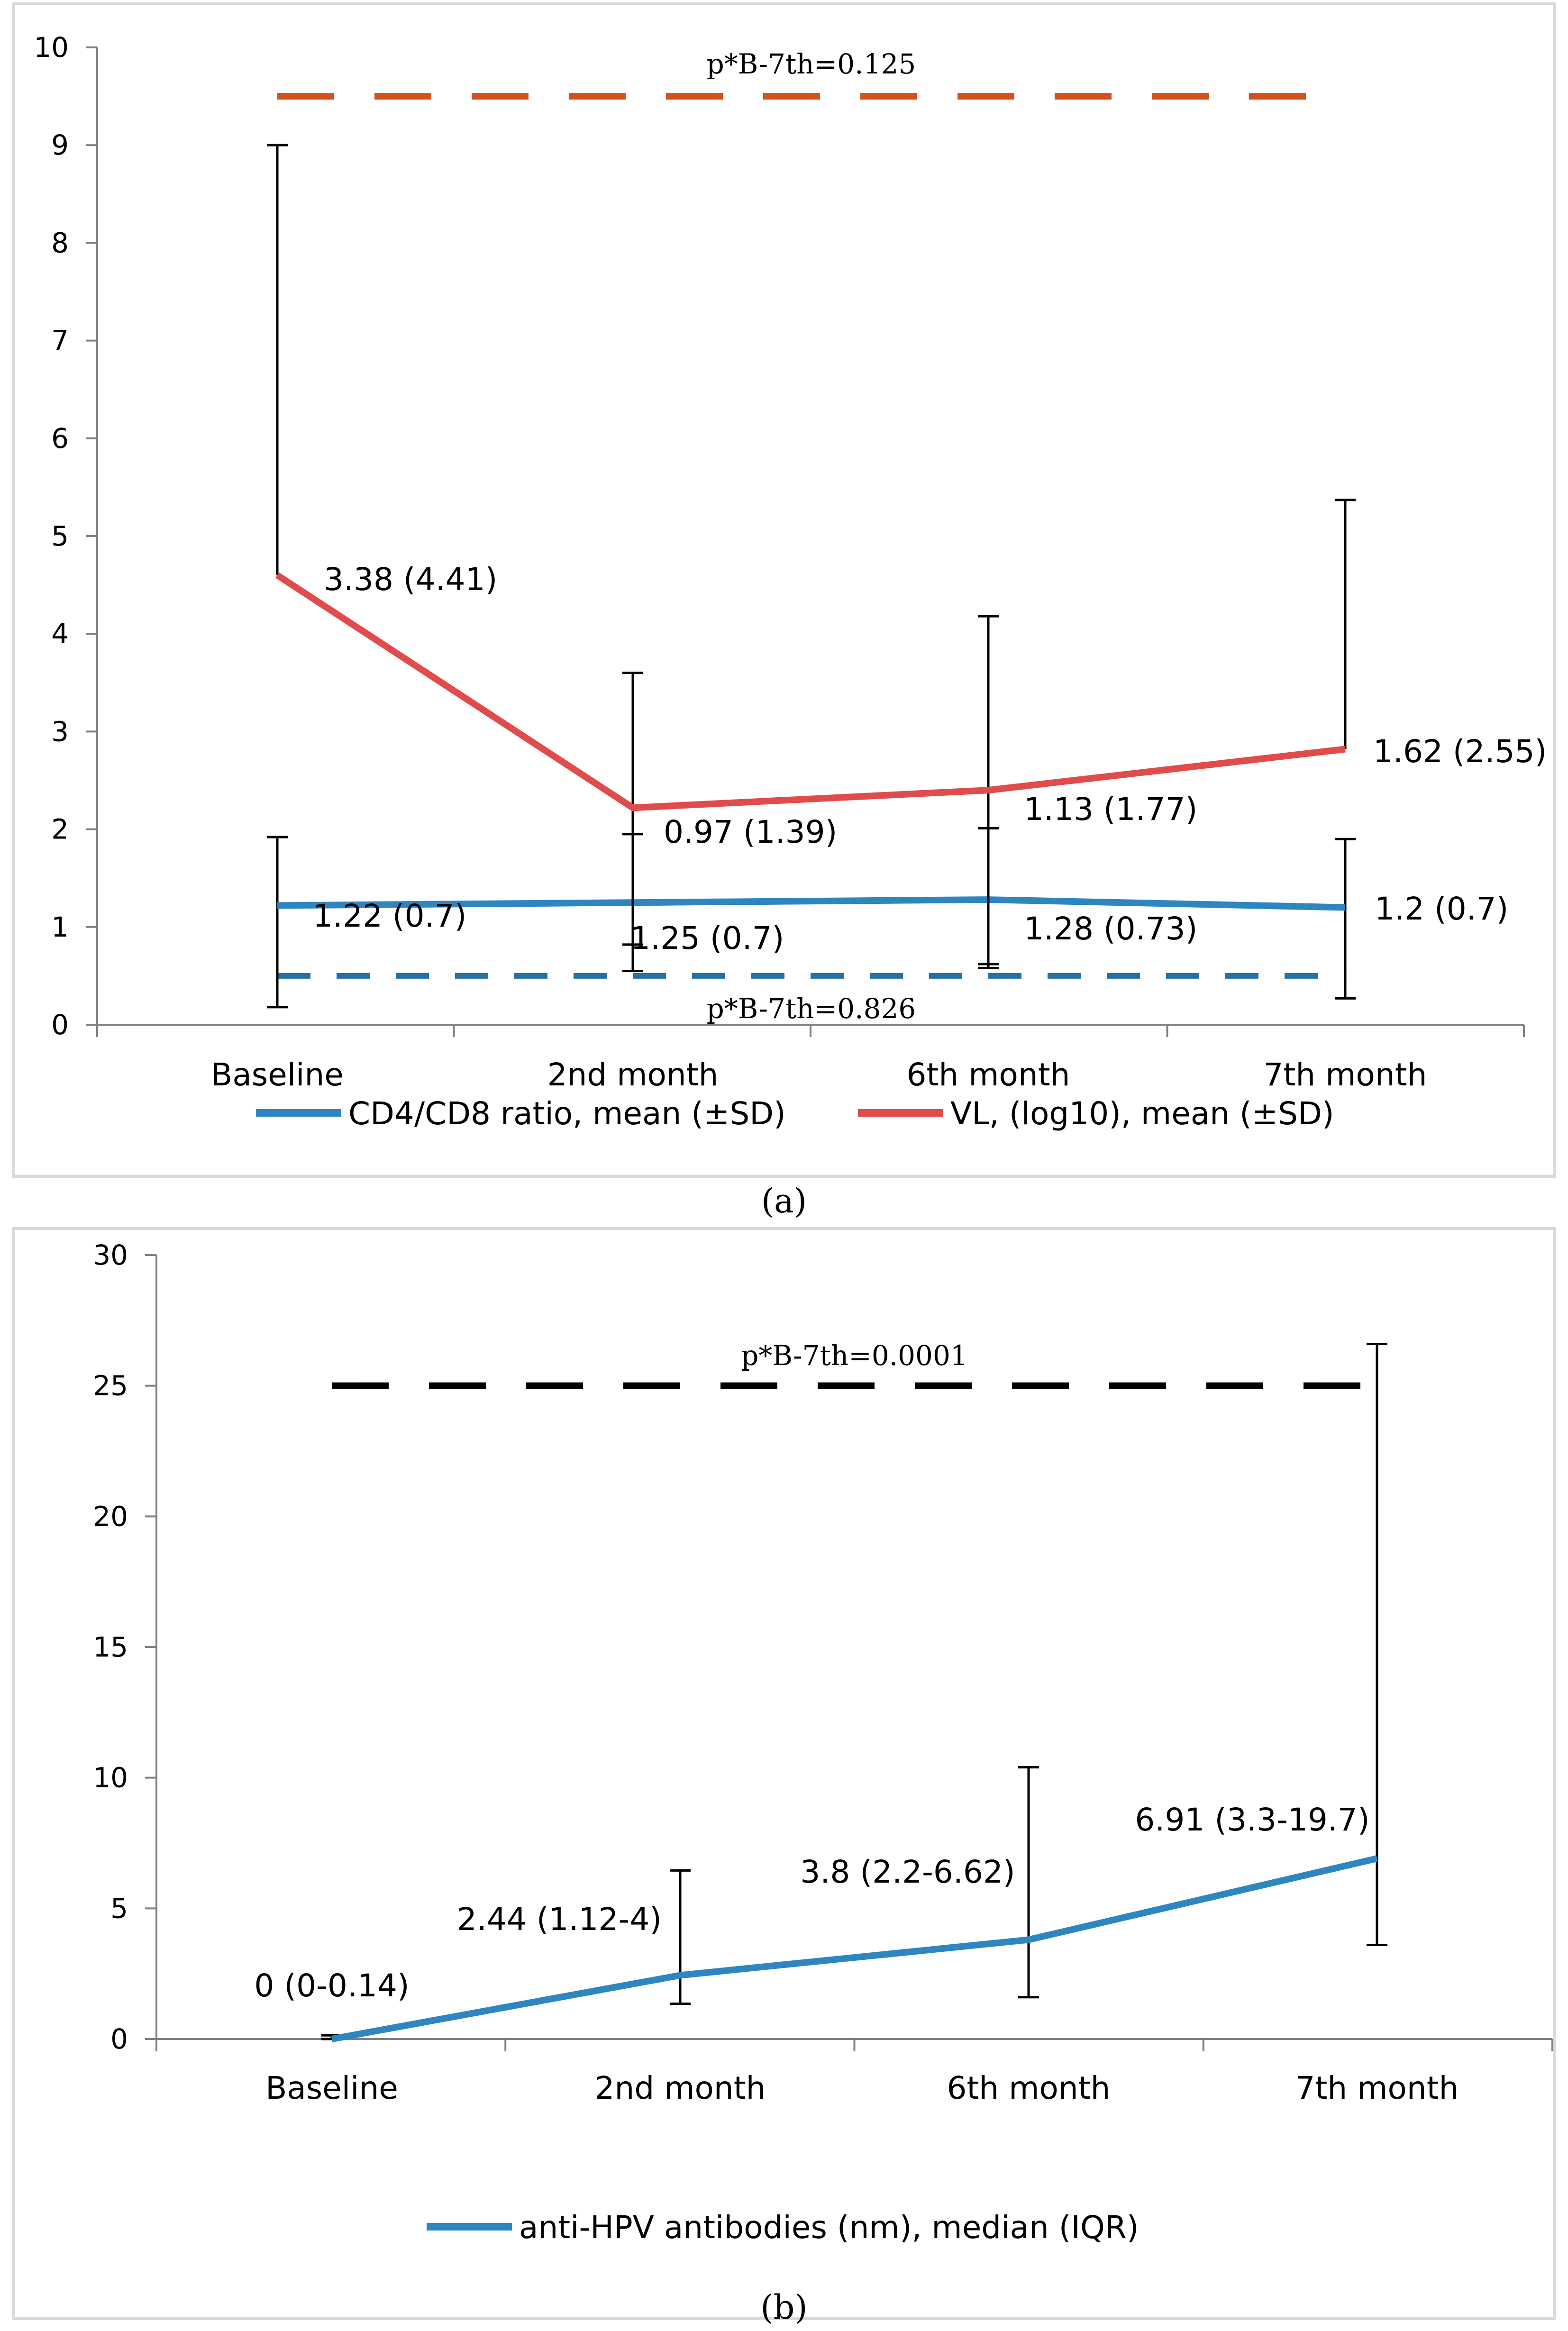 The height and width of the screenshot is (2331, 1568). Describe the element at coordinates (907, 1872) in the screenshot. I see `data-label: 3.8 (2.2-6.62)` at that location.